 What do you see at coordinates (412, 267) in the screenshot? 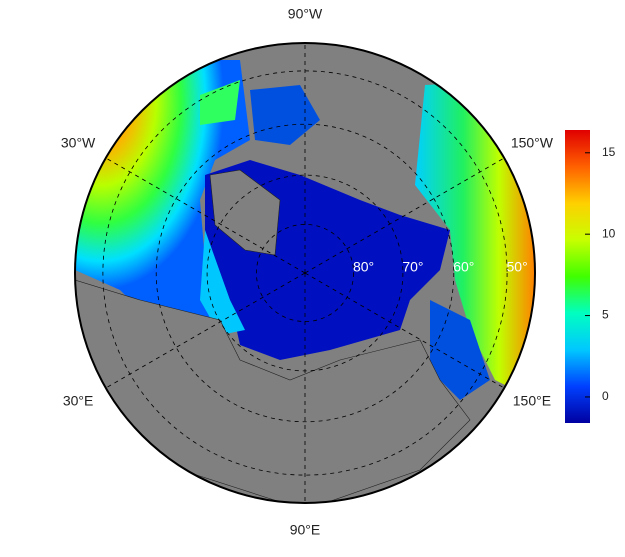
I see `latitude-label: 70°` at bounding box center [412, 267].